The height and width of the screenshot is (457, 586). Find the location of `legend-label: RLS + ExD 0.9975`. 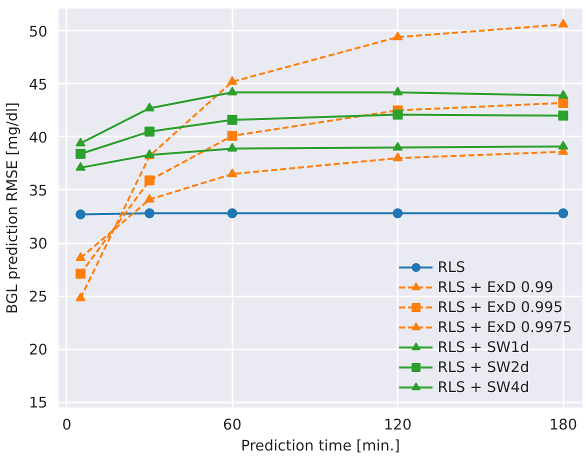

legend-label: RLS + ExD 0.9975 is located at coordinates (505, 327).